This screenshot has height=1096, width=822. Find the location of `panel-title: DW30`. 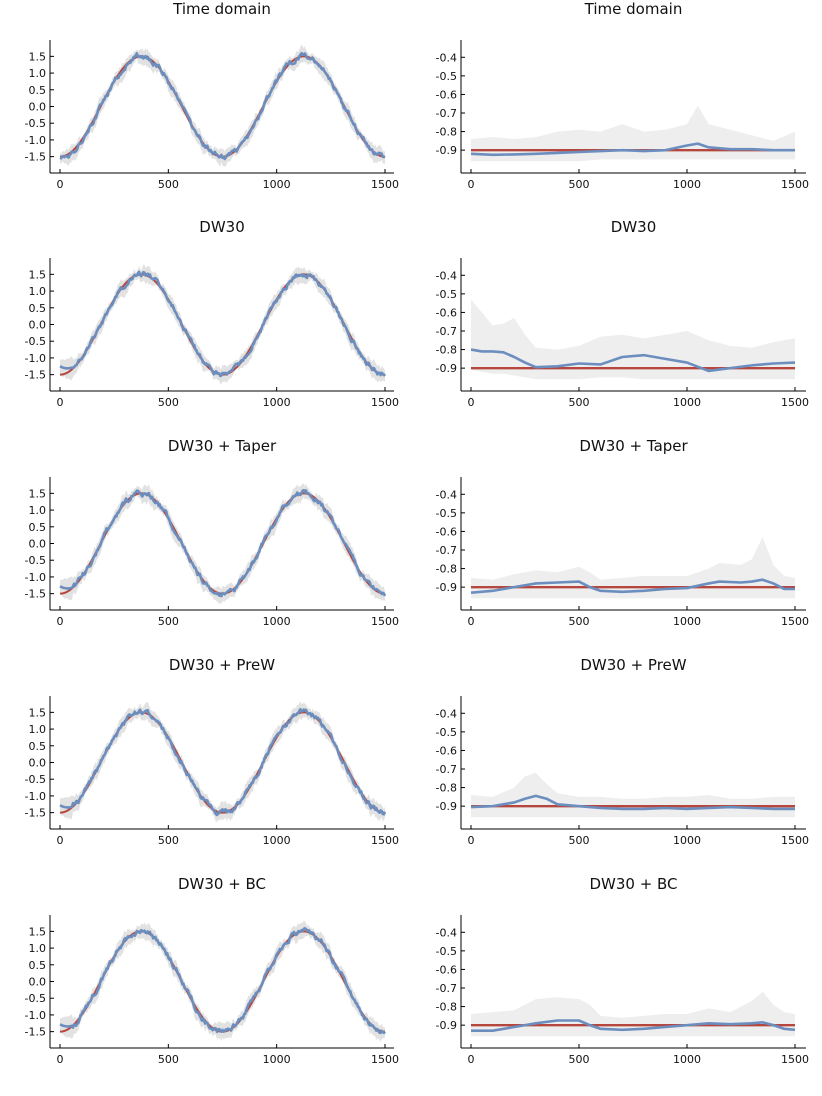

panel-title: DW30 is located at coordinates (633, 227).